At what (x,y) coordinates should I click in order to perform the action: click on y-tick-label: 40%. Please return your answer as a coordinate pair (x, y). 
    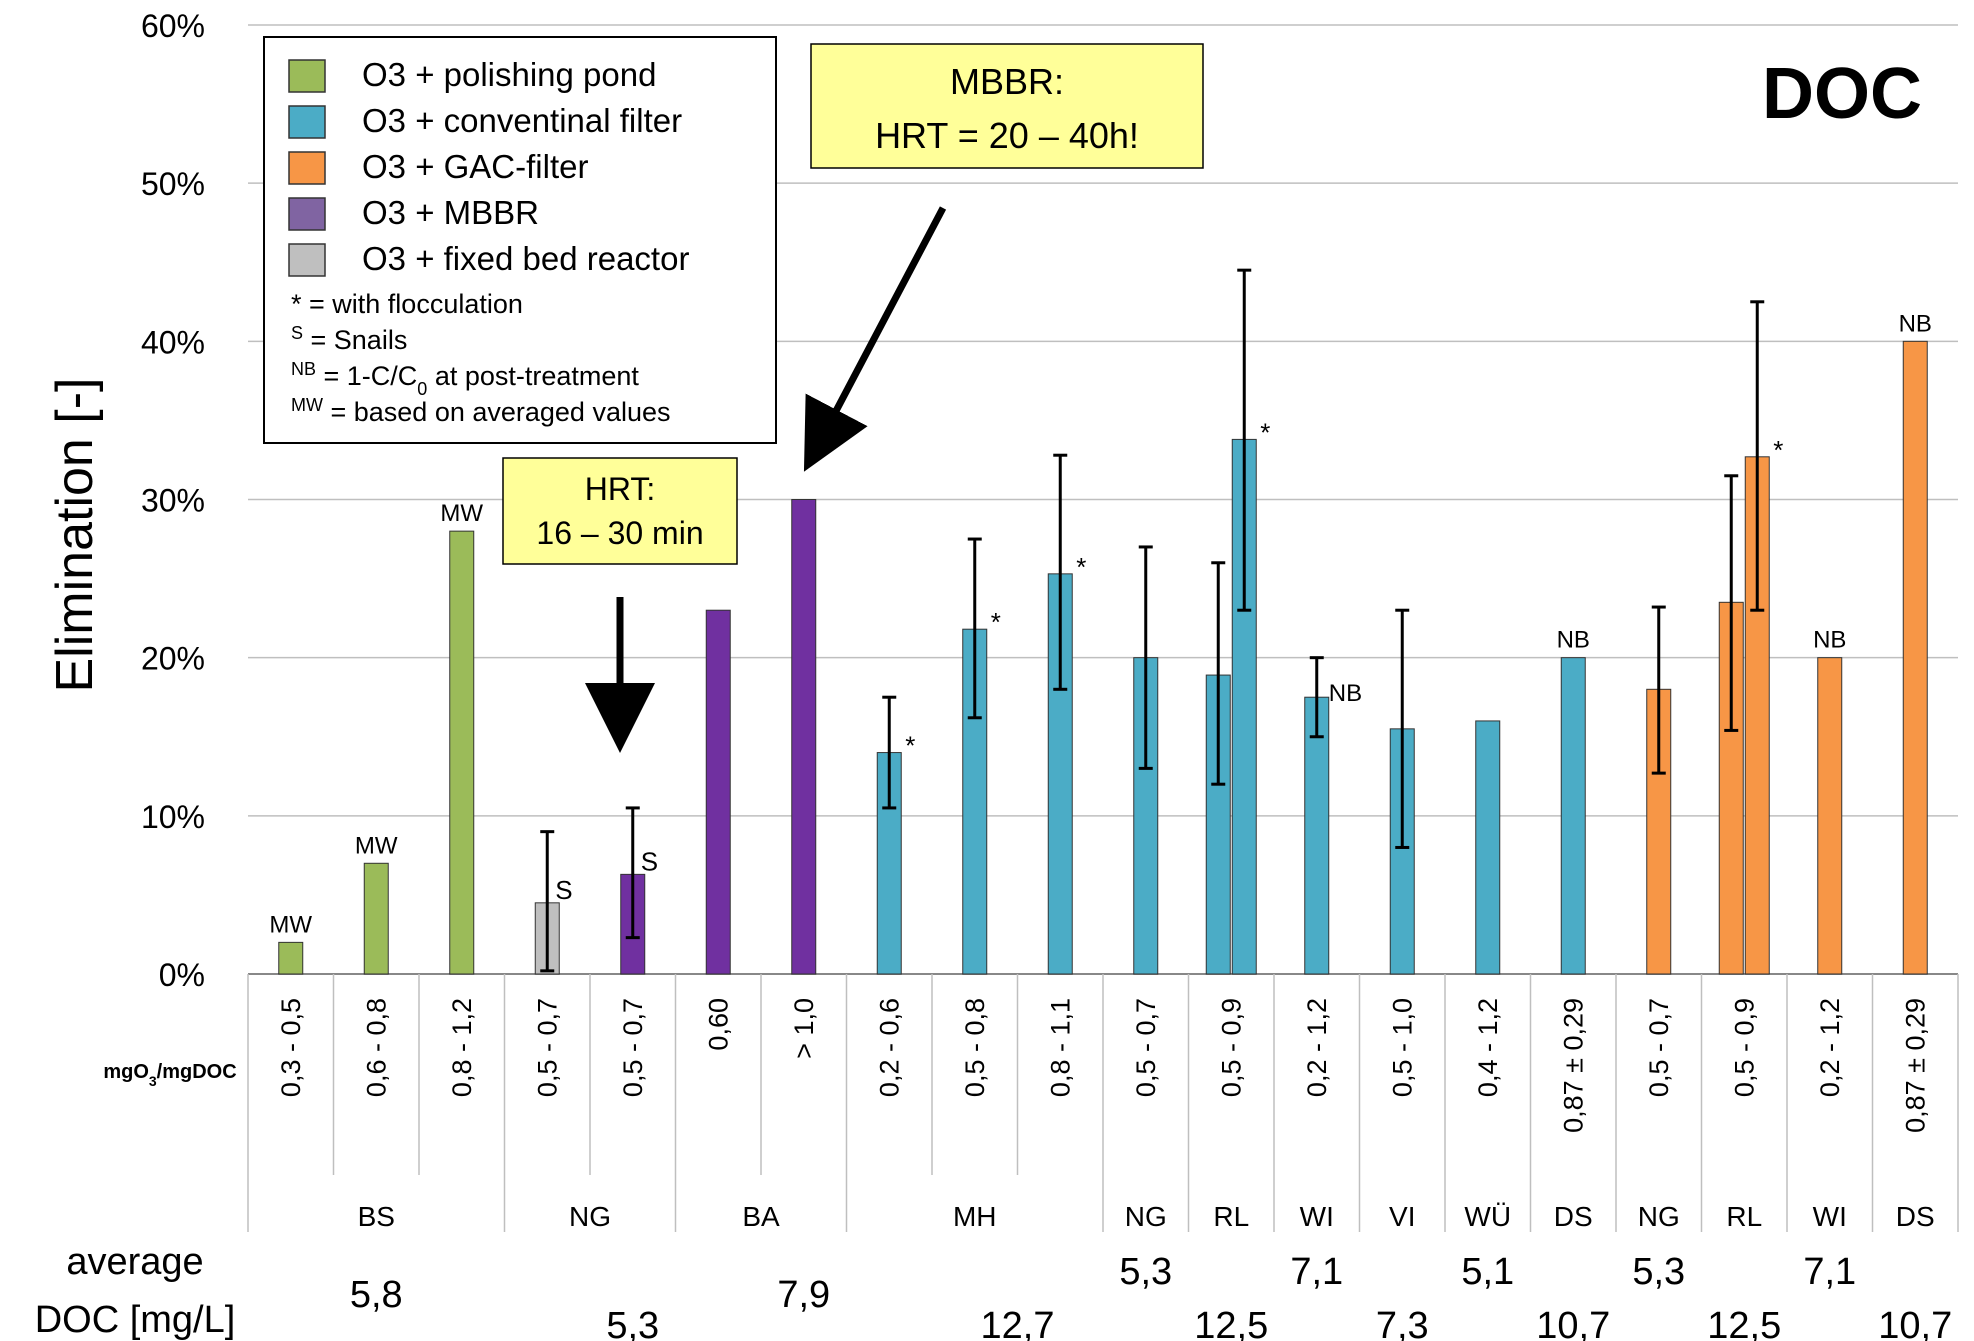
    Looking at the image, I should click on (173, 342).